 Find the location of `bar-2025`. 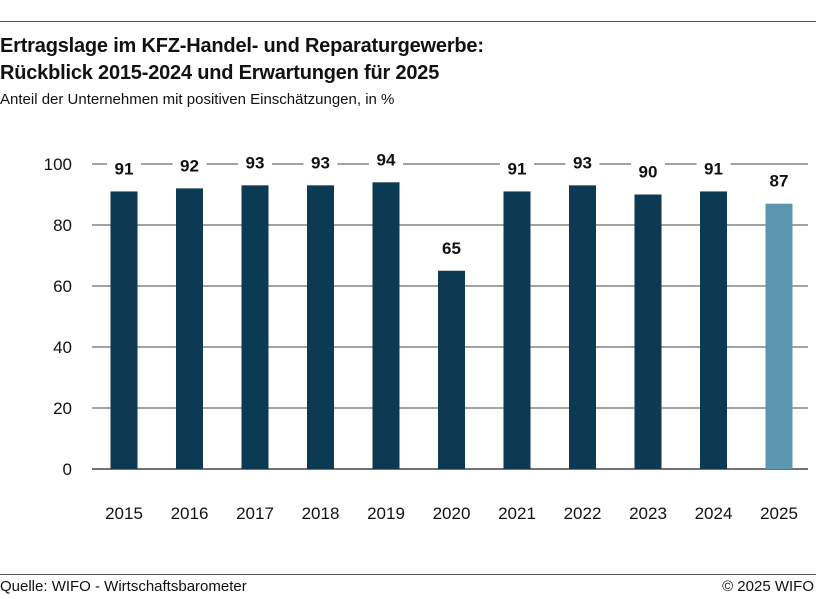

bar-2025 is located at coordinates (779, 336).